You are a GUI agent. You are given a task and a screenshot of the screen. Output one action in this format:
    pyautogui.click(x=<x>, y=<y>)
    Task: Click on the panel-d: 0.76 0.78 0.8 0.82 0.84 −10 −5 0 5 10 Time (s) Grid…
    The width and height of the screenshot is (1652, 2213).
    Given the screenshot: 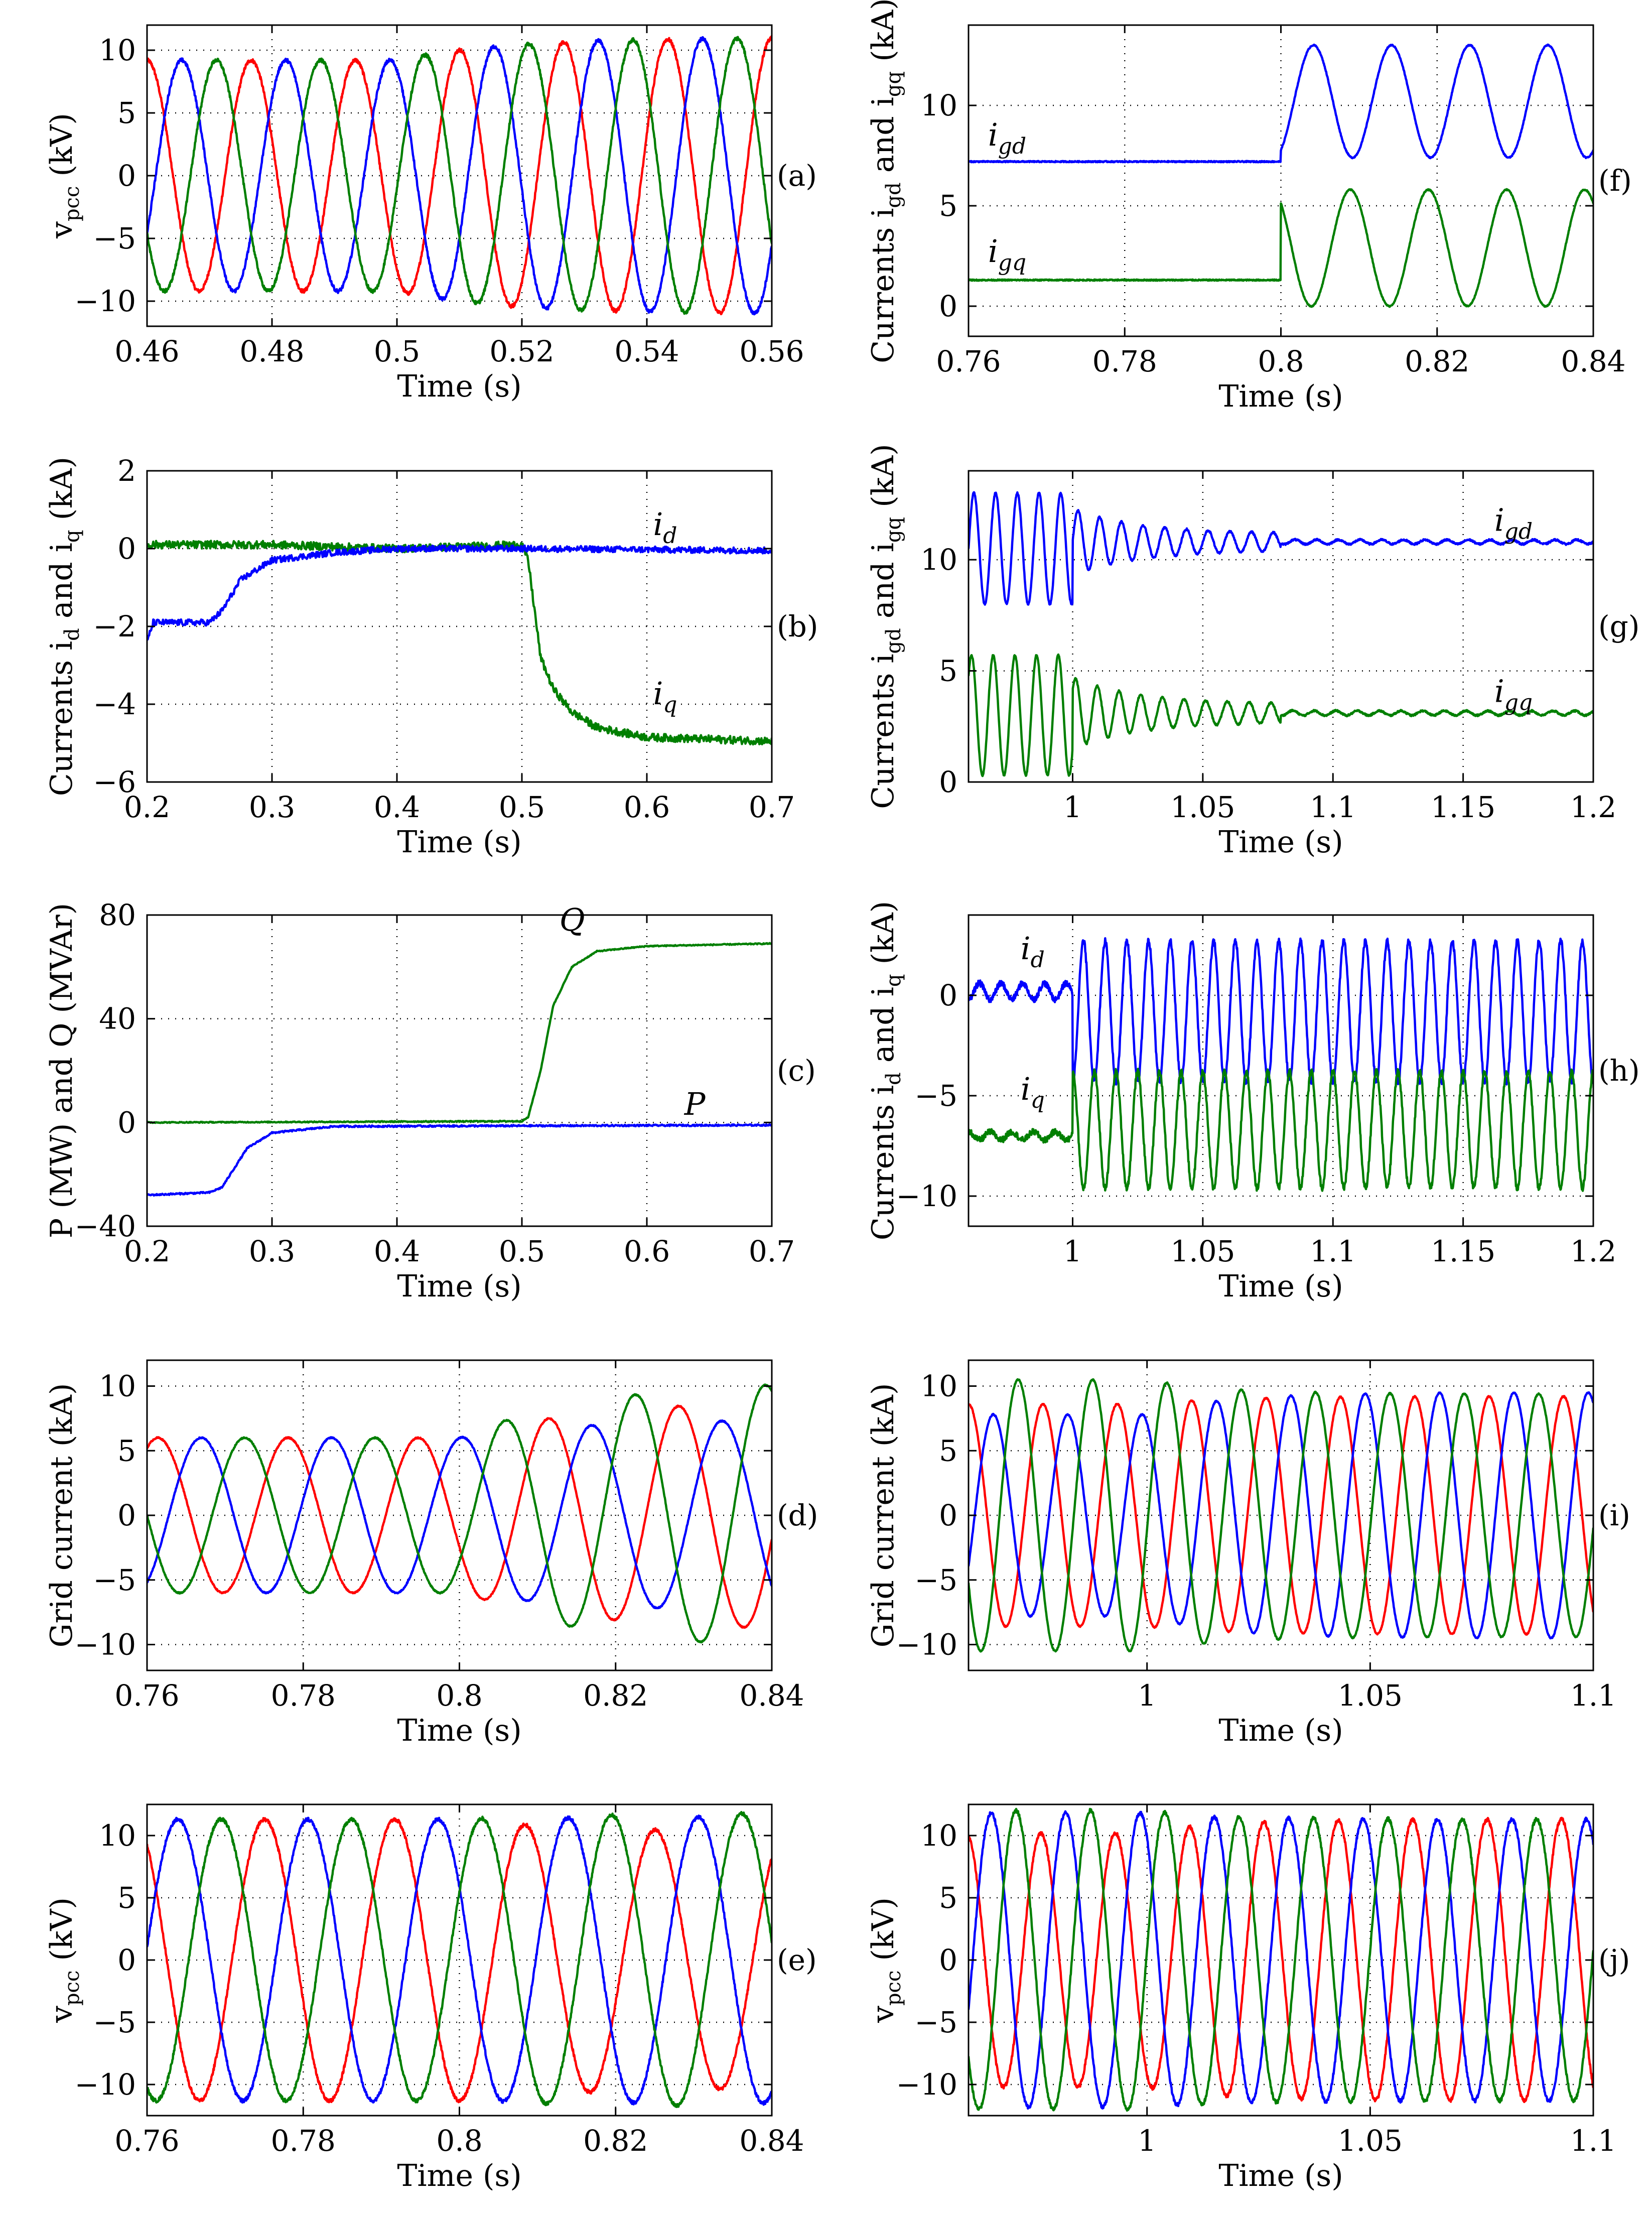 What is the action you would take?
    pyautogui.click(x=431, y=1553)
    